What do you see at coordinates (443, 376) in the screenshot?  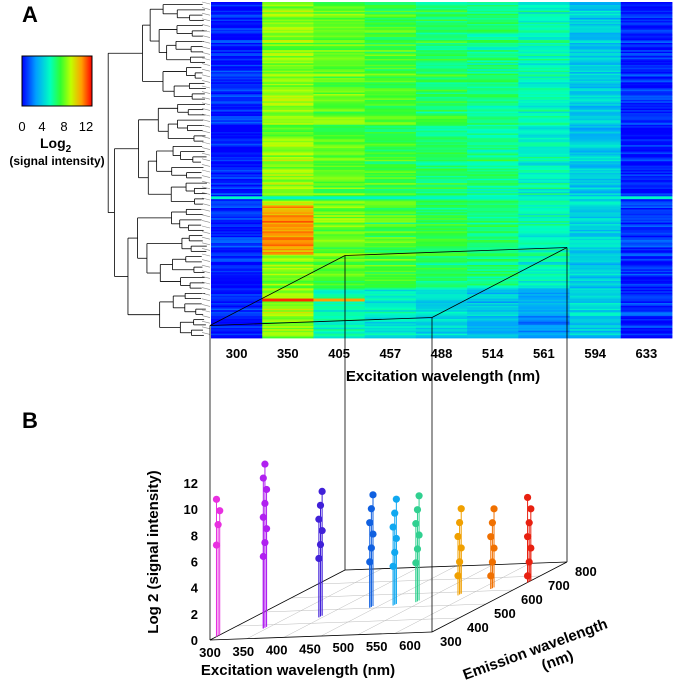 I see `heatmap-x-axis-label: Excitation wavelength (nm)` at bounding box center [443, 376].